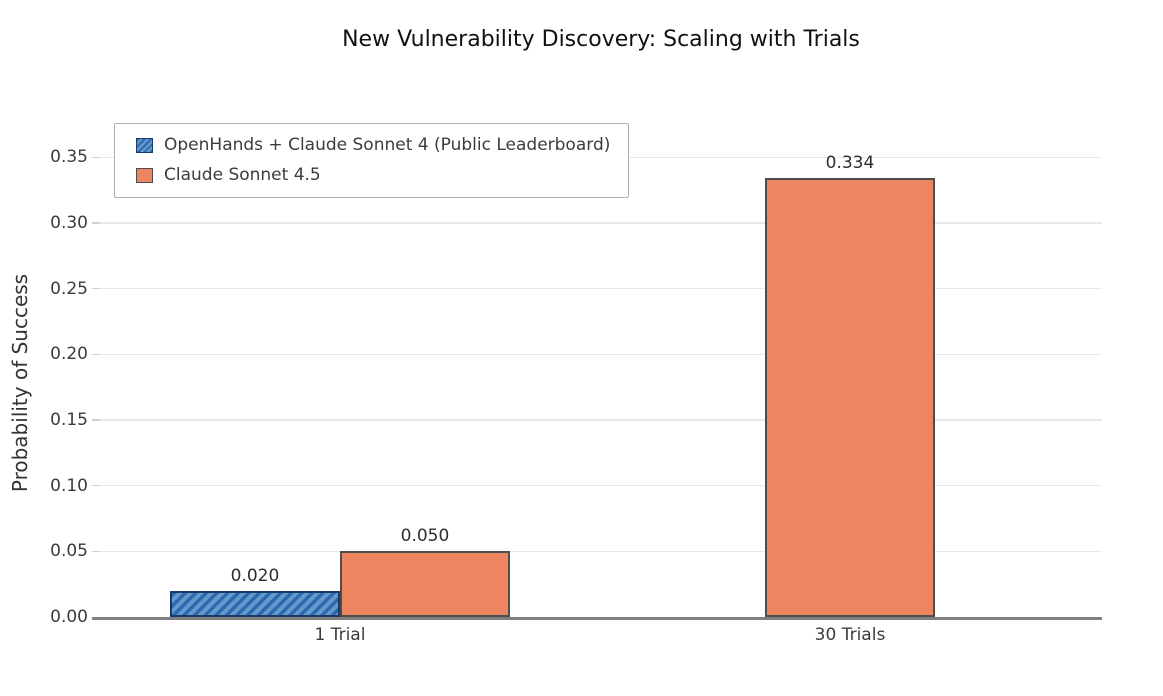  Describe the element at coordinates (340, 635) in the screenshot. I see `x-tick-label: 1 Trial` at that location.